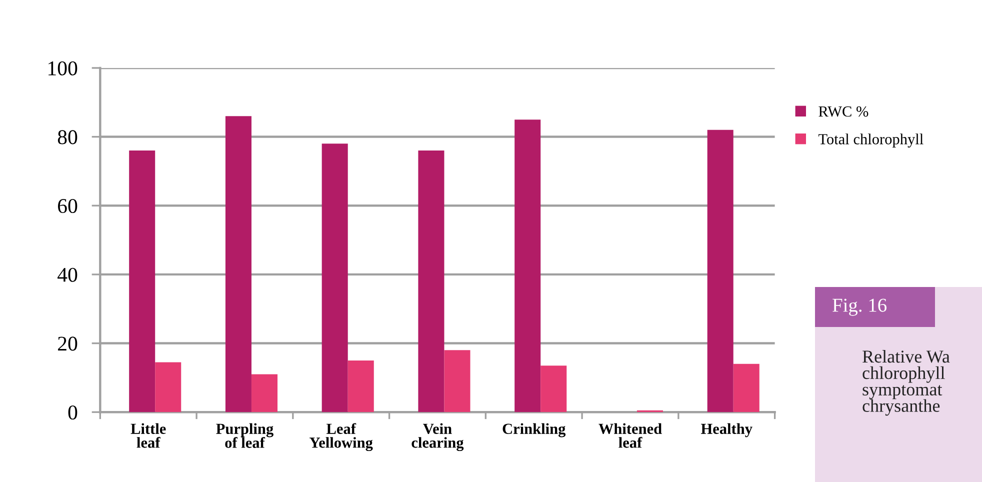  Describe the element at coordinates (843, 111) in the screenshot. I see `legend-label: RWC %` at that location.